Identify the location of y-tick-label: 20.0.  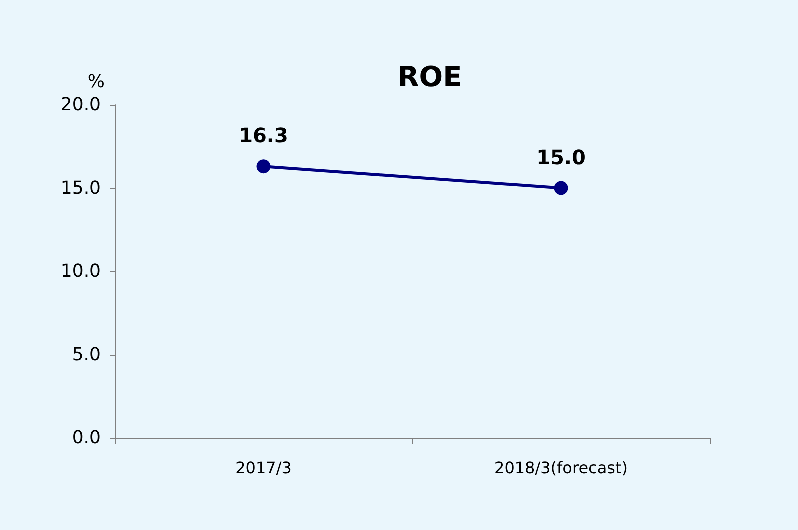
(80, 105).